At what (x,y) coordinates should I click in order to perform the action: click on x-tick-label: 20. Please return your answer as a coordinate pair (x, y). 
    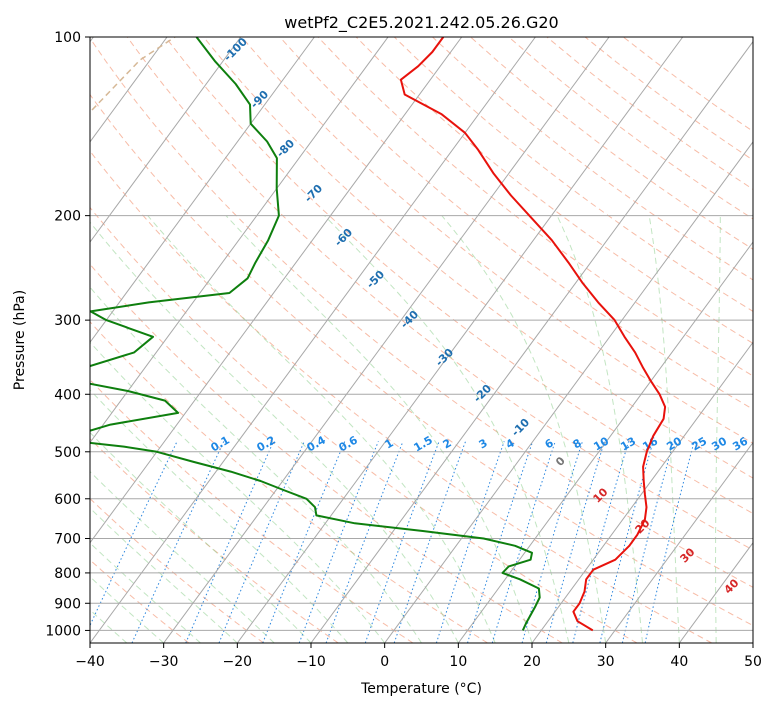
    Looking at the image, I should click on (532, 662).